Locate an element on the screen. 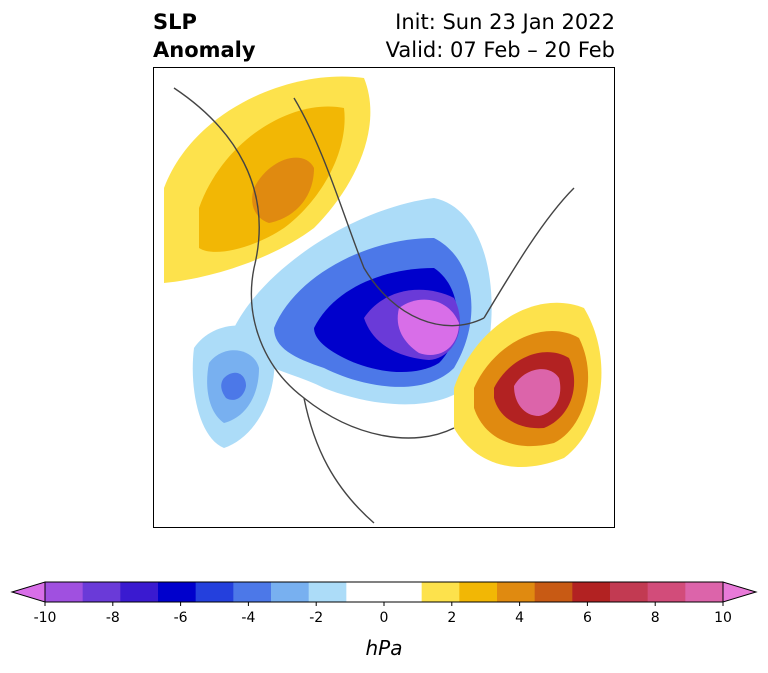 The width and height of the screenshot is (768, 673). valid-range: Valid: 07 Feb – 20 Feb is located at coordinates (500, 50).